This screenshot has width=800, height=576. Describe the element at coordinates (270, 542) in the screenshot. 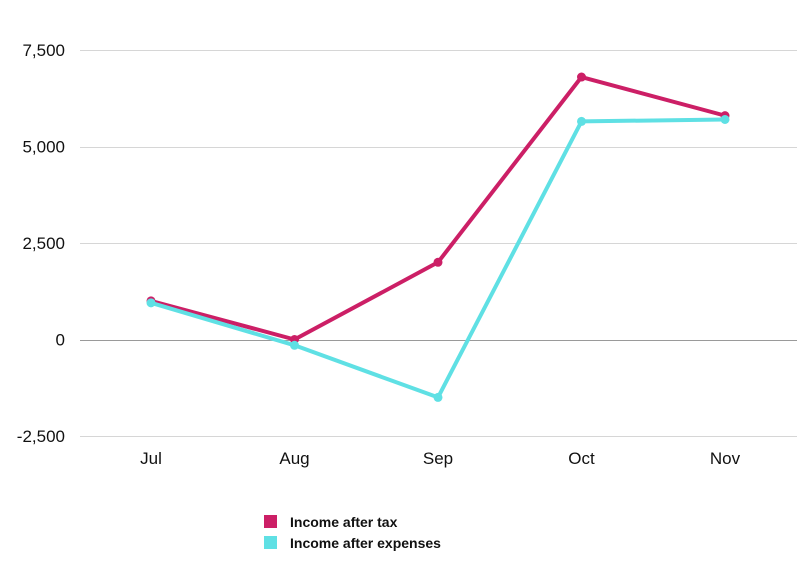

I see `legend-swatch-income-after-expenses` at that location.